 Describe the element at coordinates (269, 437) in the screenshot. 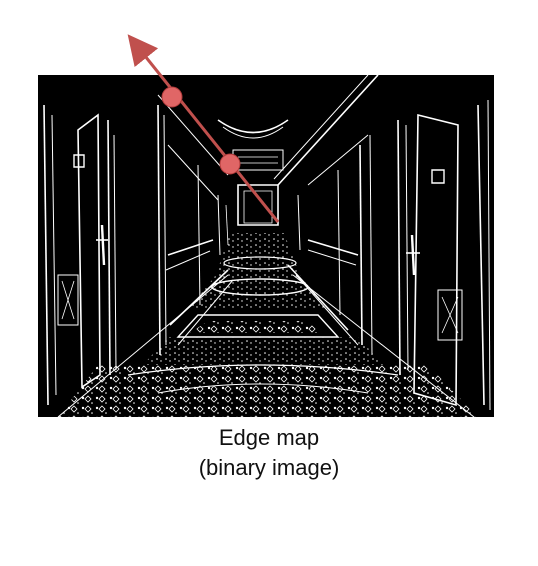

I see `caption-title: Edge map` at that location.